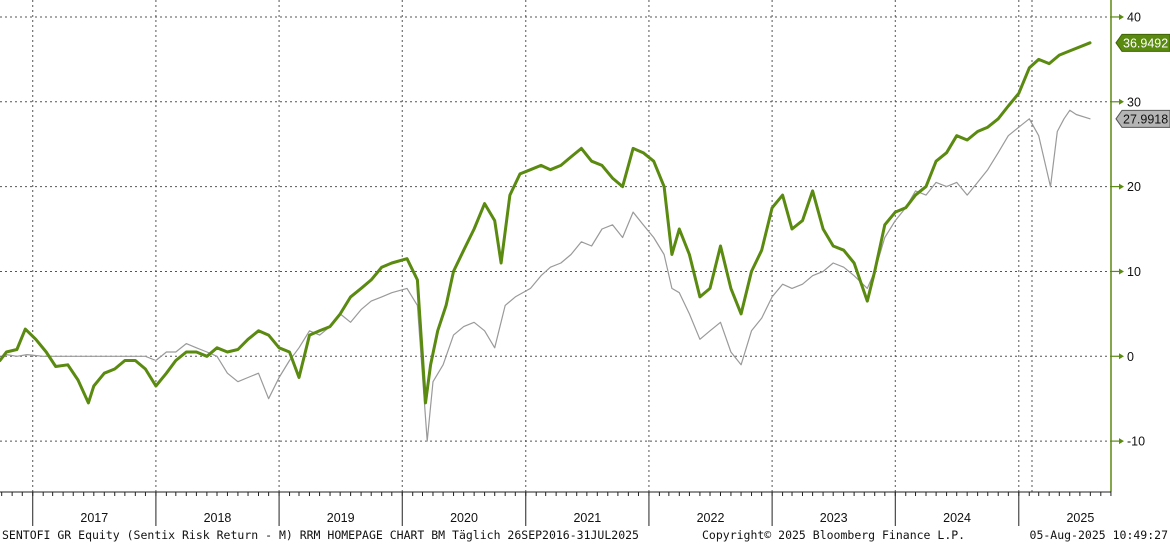 This screenshot has height=544, width=1170. What do you see at coordinates (1136, 442) in the screenshot?
I see `y-tick-label: -10` at bounding box center [1136, 442].